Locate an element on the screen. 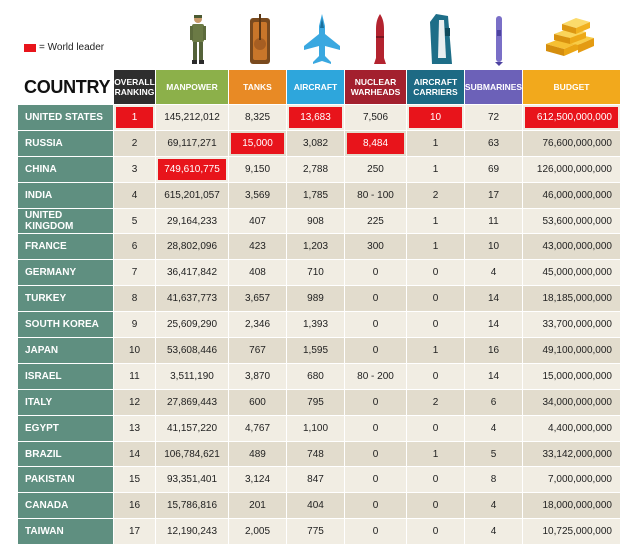  cell-nuclear: 225 is located at coordinates (375, 220).